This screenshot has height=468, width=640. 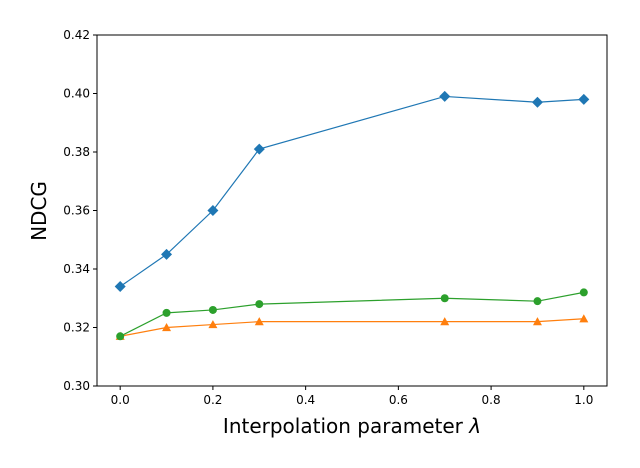 I want to click on y-tick-label: 0.34, so click(x=76, y=269).